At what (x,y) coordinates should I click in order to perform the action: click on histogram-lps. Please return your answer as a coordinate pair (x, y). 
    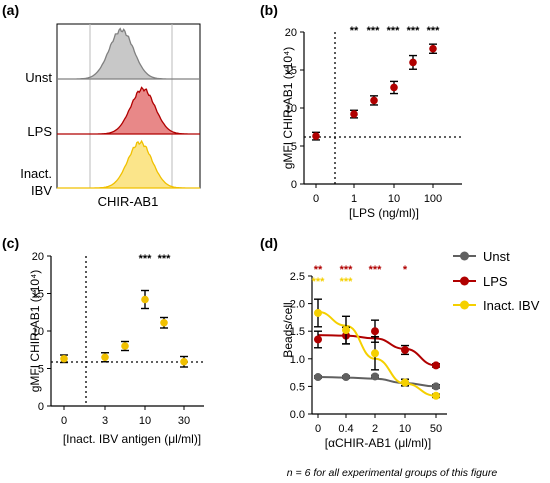
    Looking at the image, I should click on (128, 110).